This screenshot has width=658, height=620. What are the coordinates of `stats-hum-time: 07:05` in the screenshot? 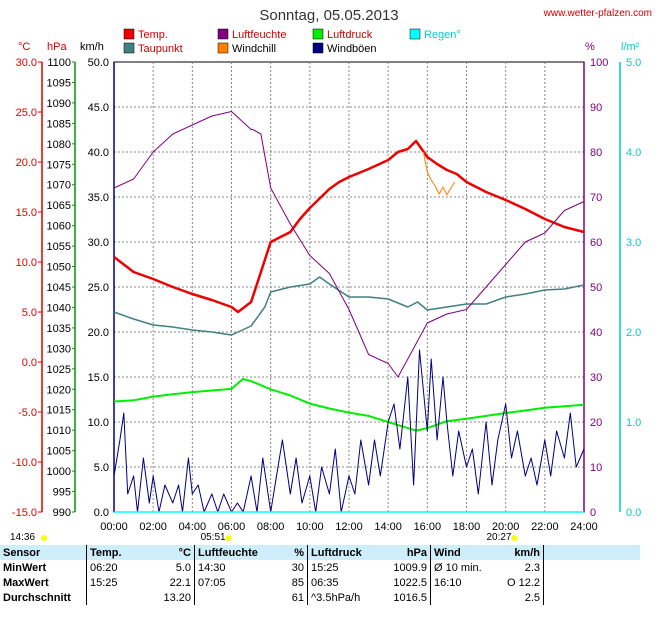 It's located at (232, 582).